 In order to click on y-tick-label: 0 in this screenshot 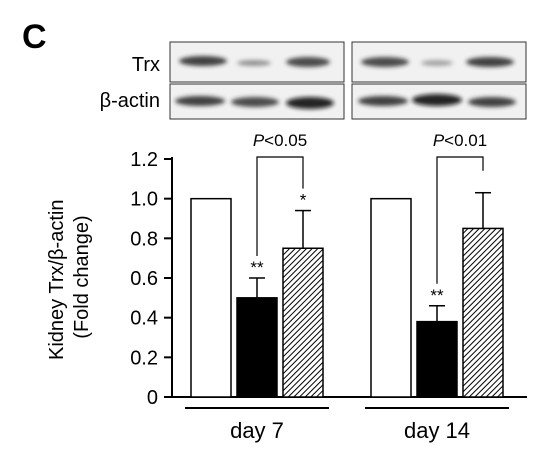, I will do `click(152, 398)`.